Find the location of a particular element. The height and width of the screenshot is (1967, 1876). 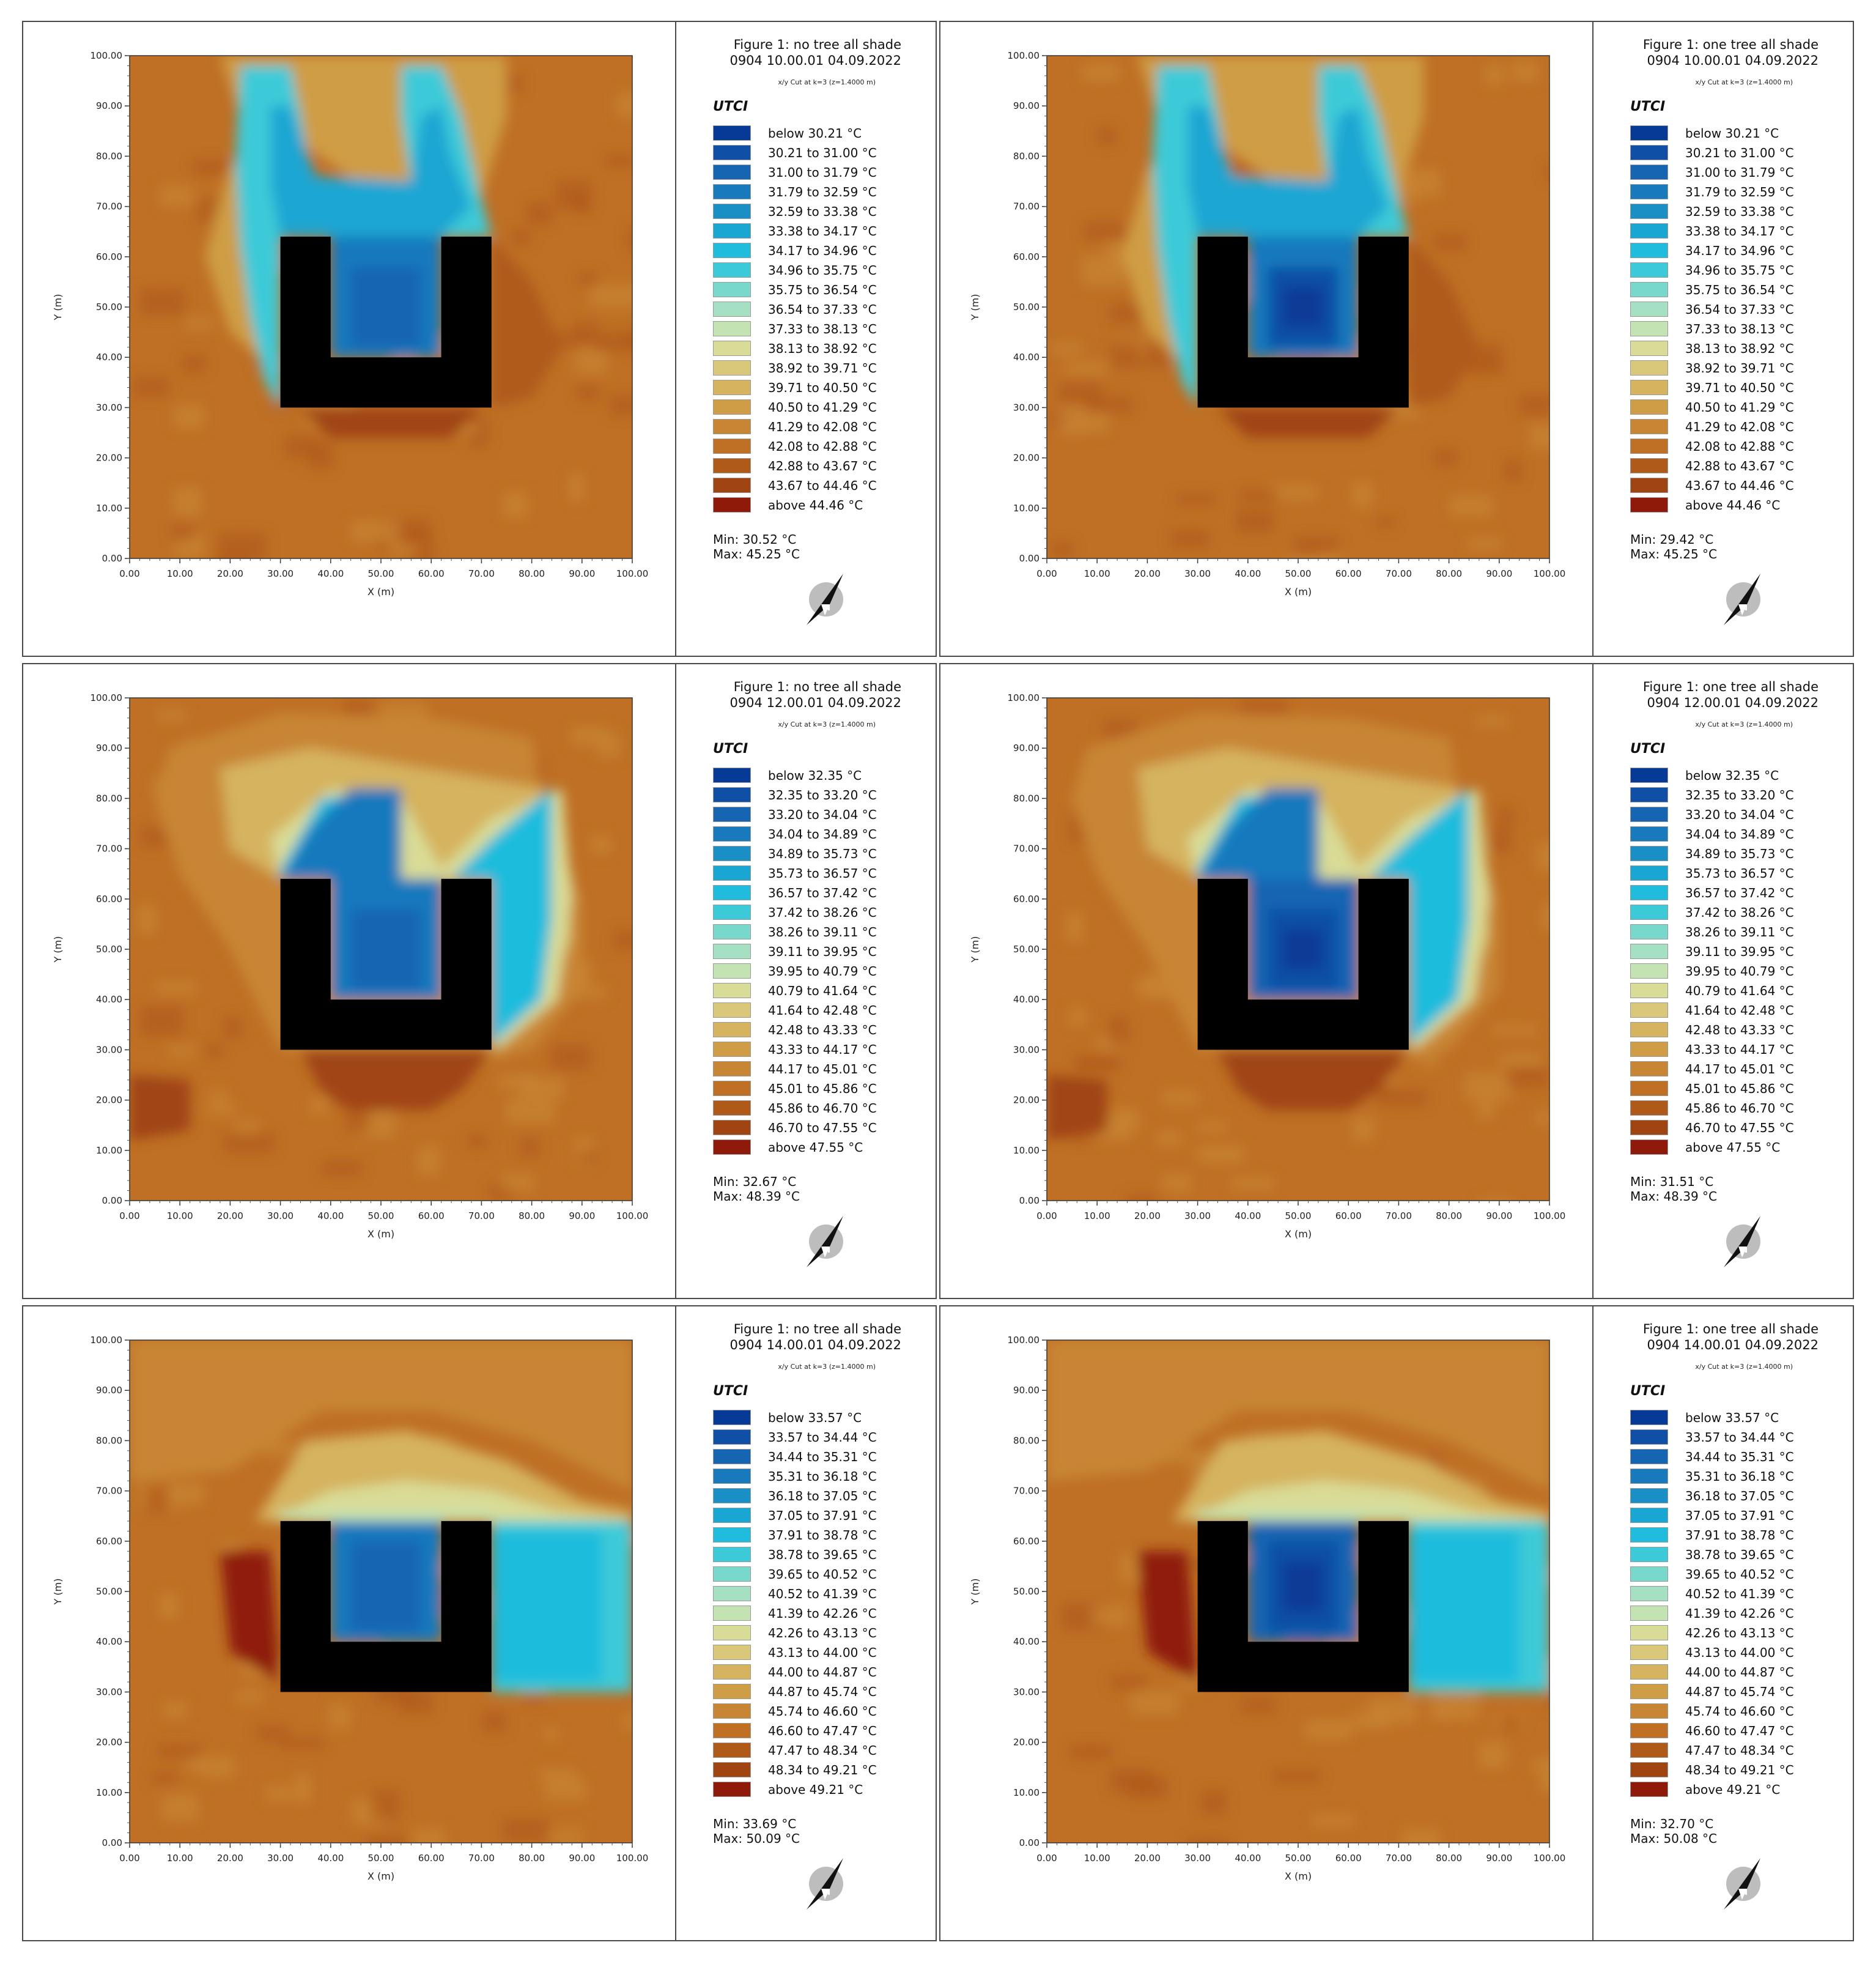

building is located at coordinates (386, 322).